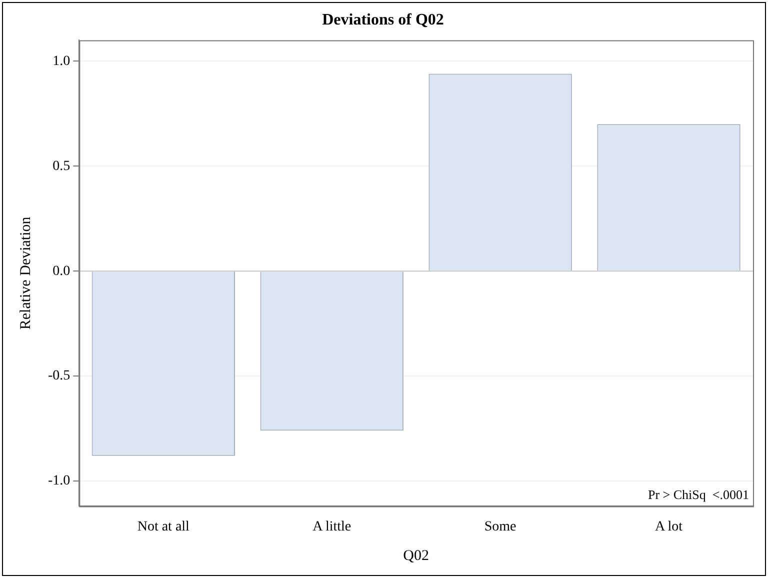 This screenshot has width=768, height=578. I want to click on x-tick-label: Some, so click(500, 526).